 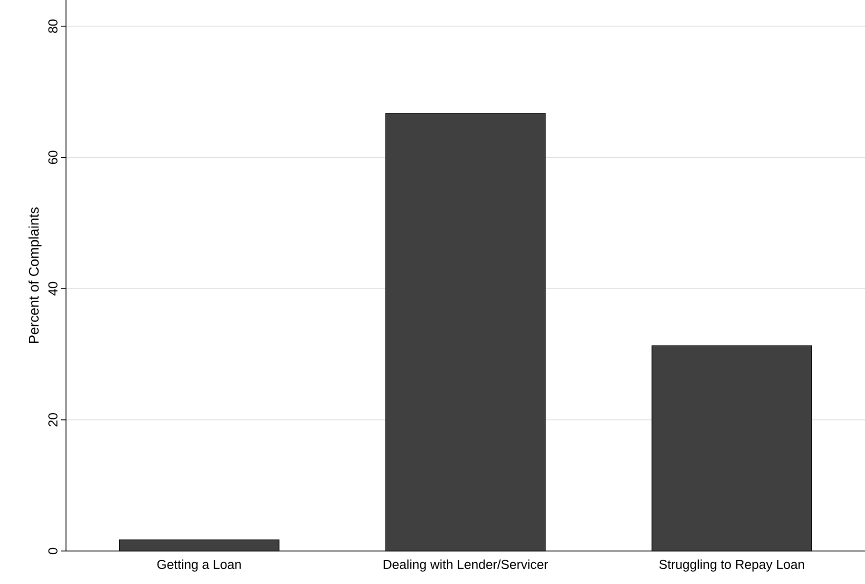 What do you see at coordinates (35, 275) in the screenshot?
I see `y-axis-title: Percent of Complaints` at bounding box center [35, 275].